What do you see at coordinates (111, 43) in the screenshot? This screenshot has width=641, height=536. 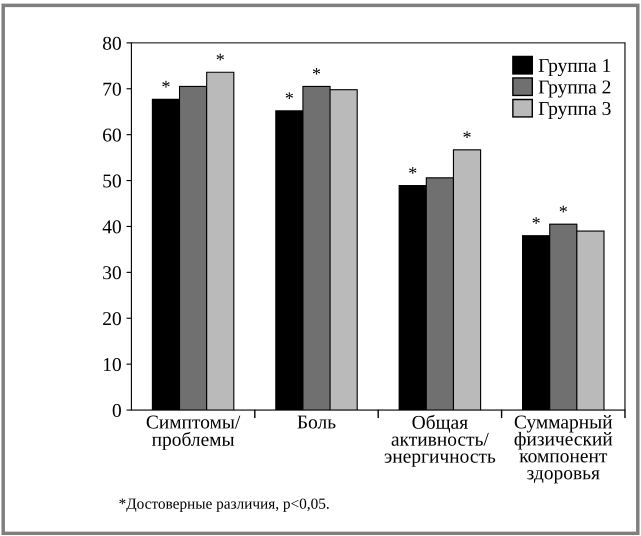 I see `y-tick-label: 80` at bounding box center [111, 43].